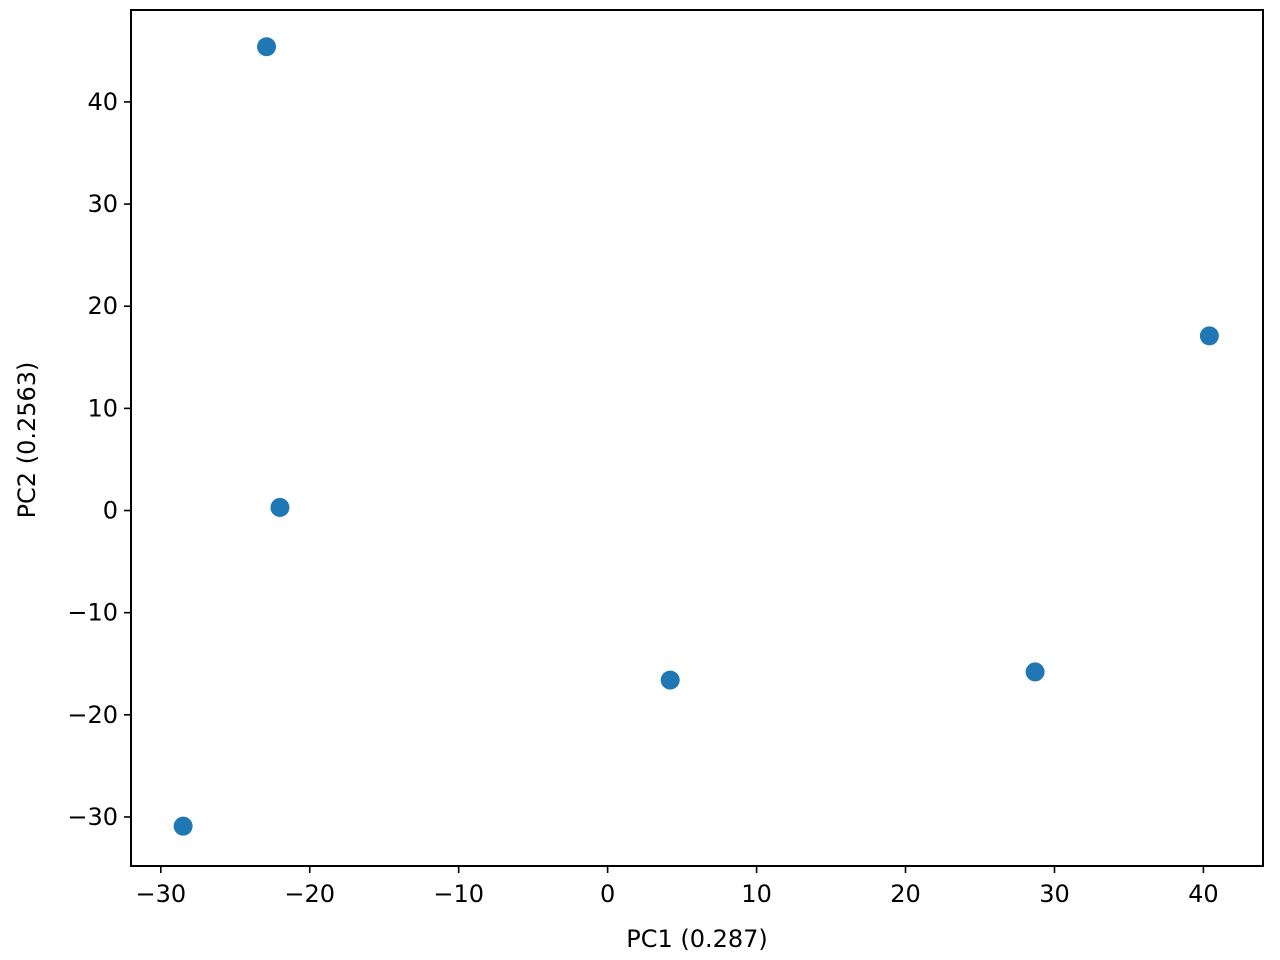  I want to click on y-tick-label: −10, so click(92, 613).